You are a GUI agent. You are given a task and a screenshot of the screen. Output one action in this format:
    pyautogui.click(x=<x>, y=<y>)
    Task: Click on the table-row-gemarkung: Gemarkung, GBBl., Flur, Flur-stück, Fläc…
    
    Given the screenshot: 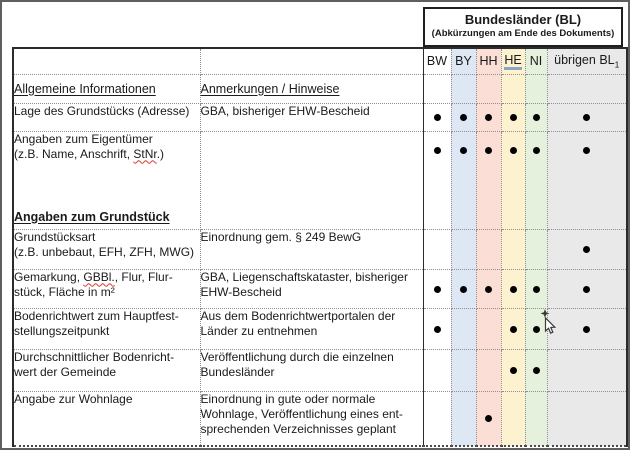 What is the action you would take?
    pyautogui.click(x=320, y=288)
    